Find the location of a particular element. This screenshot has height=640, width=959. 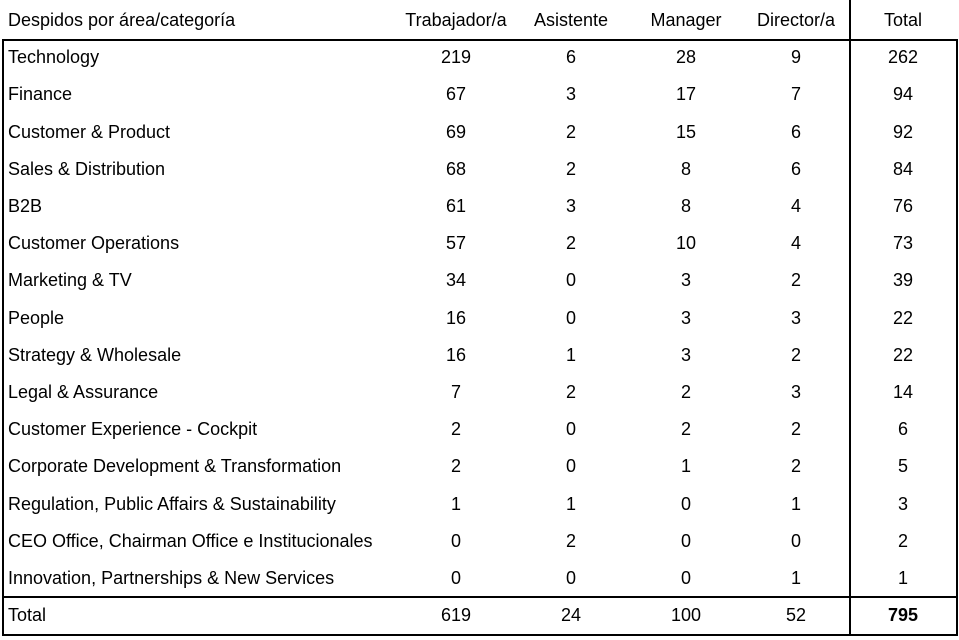

footer-value: 619 is located at coordinates (456, 615).